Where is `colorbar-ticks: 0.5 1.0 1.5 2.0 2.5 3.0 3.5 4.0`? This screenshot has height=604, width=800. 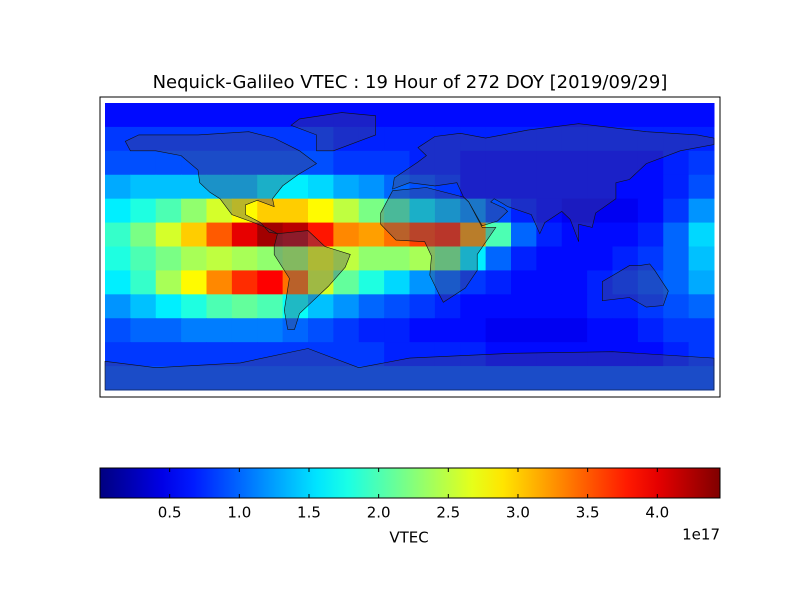 colorbar-ticks: 0.5 1.0 1.5 2.0 2.5 3.0 3.5 4.0 is located at coordinates (413, 495).